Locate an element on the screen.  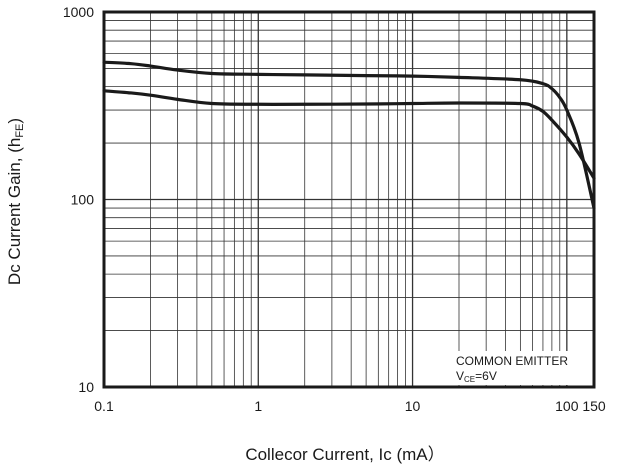
x-tick-label: 10 is located at coordinates (413, 406).